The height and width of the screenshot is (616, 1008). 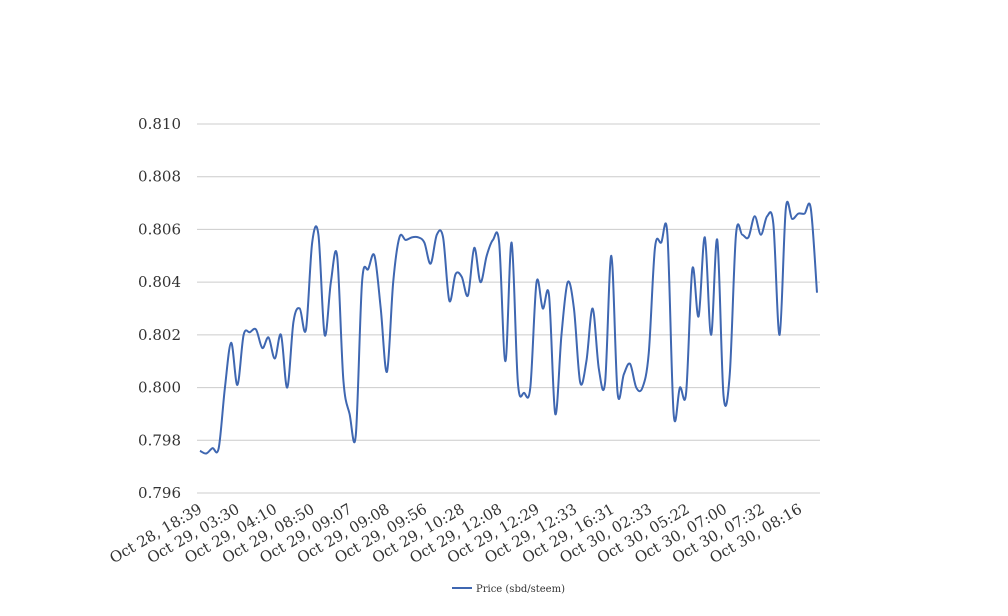 I want to click on y-tick-label: 0.808, so click(x=159, y=177).